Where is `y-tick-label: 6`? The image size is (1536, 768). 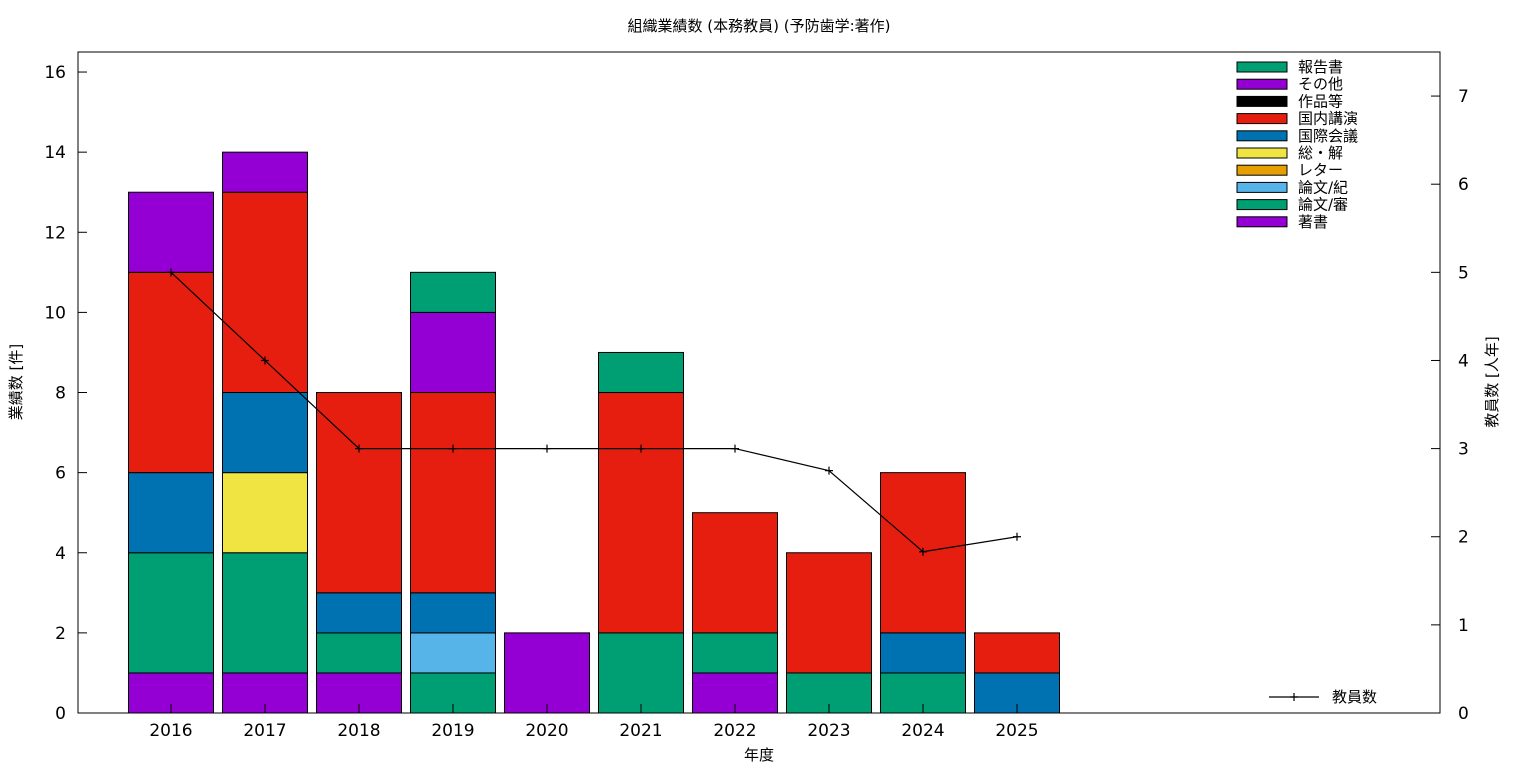
y-tick-label: 6 is located at coordinates (60, 474).